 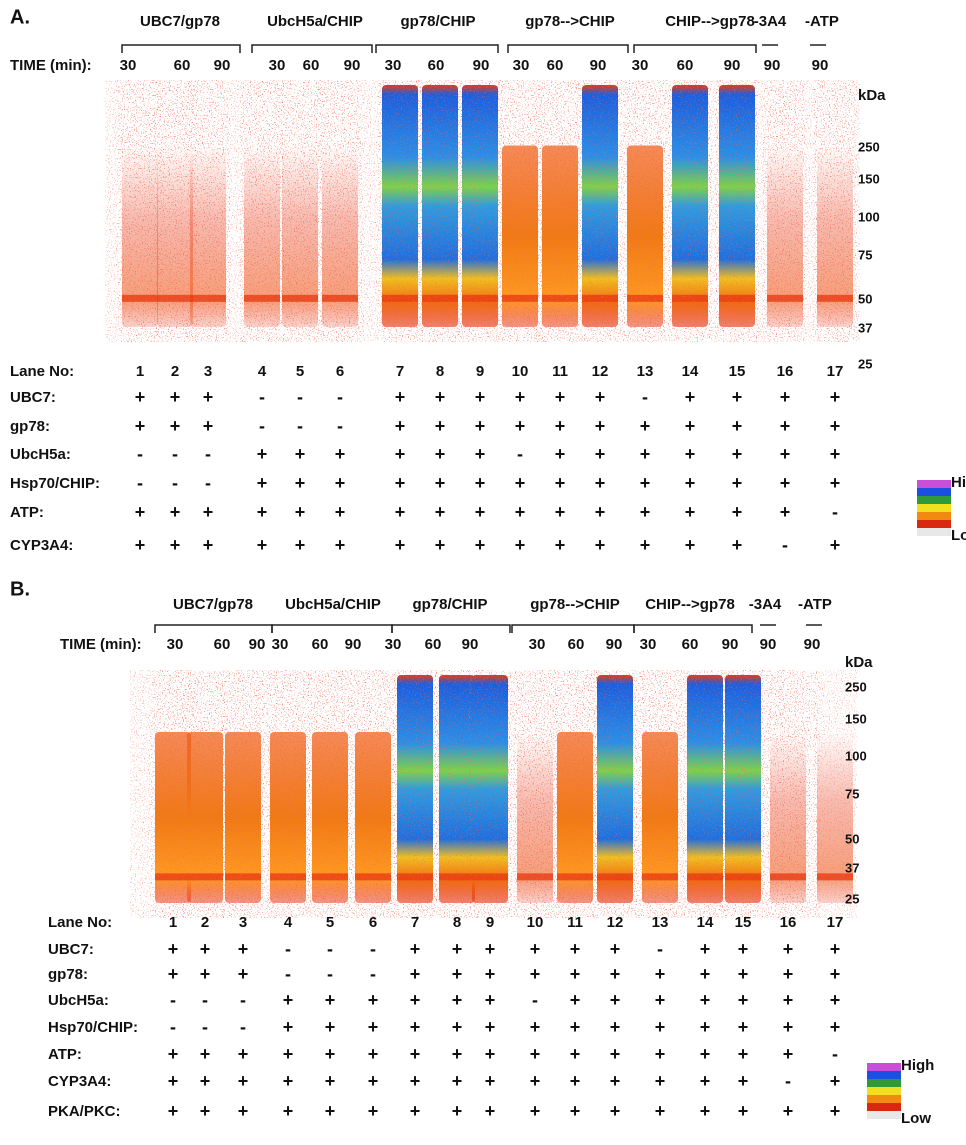 What do you see at coordinates (243, 922) in the screenshot?
I see `lane-number: 3` at bounding box center [243, 922].